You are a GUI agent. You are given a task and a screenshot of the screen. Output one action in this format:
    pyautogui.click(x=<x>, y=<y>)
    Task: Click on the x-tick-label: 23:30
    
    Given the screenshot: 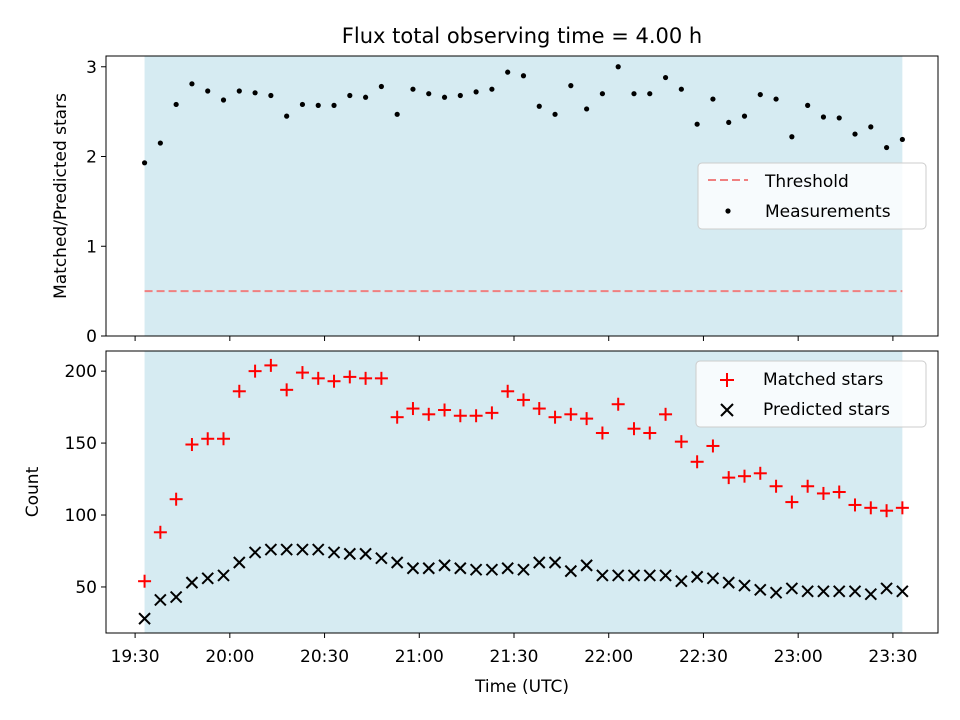 What is the action you would take?
    pyautogui.click(x=892, y=657)
    